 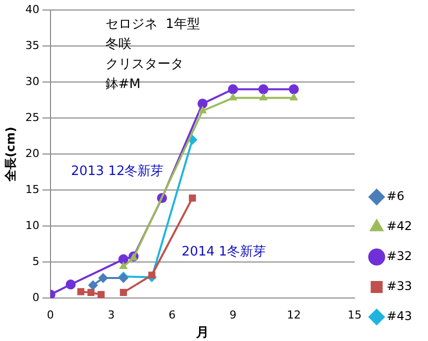 I want to click on x-tick-label: 12, so click(x=293, y=315).